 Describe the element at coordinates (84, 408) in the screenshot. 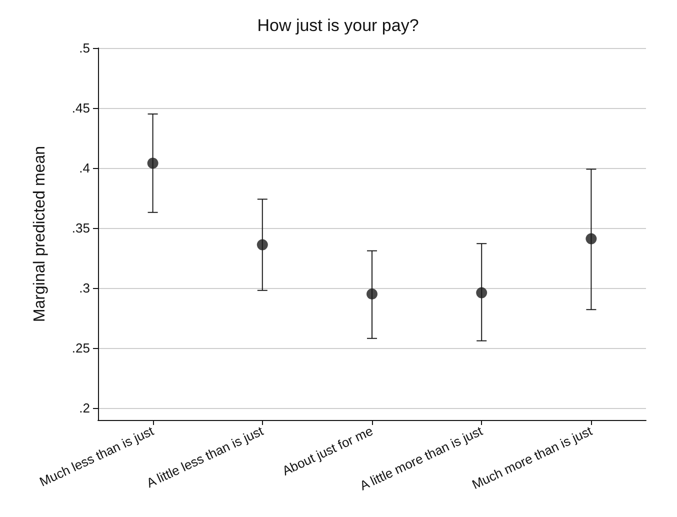

I see `y-tick-label: .2` at that location.